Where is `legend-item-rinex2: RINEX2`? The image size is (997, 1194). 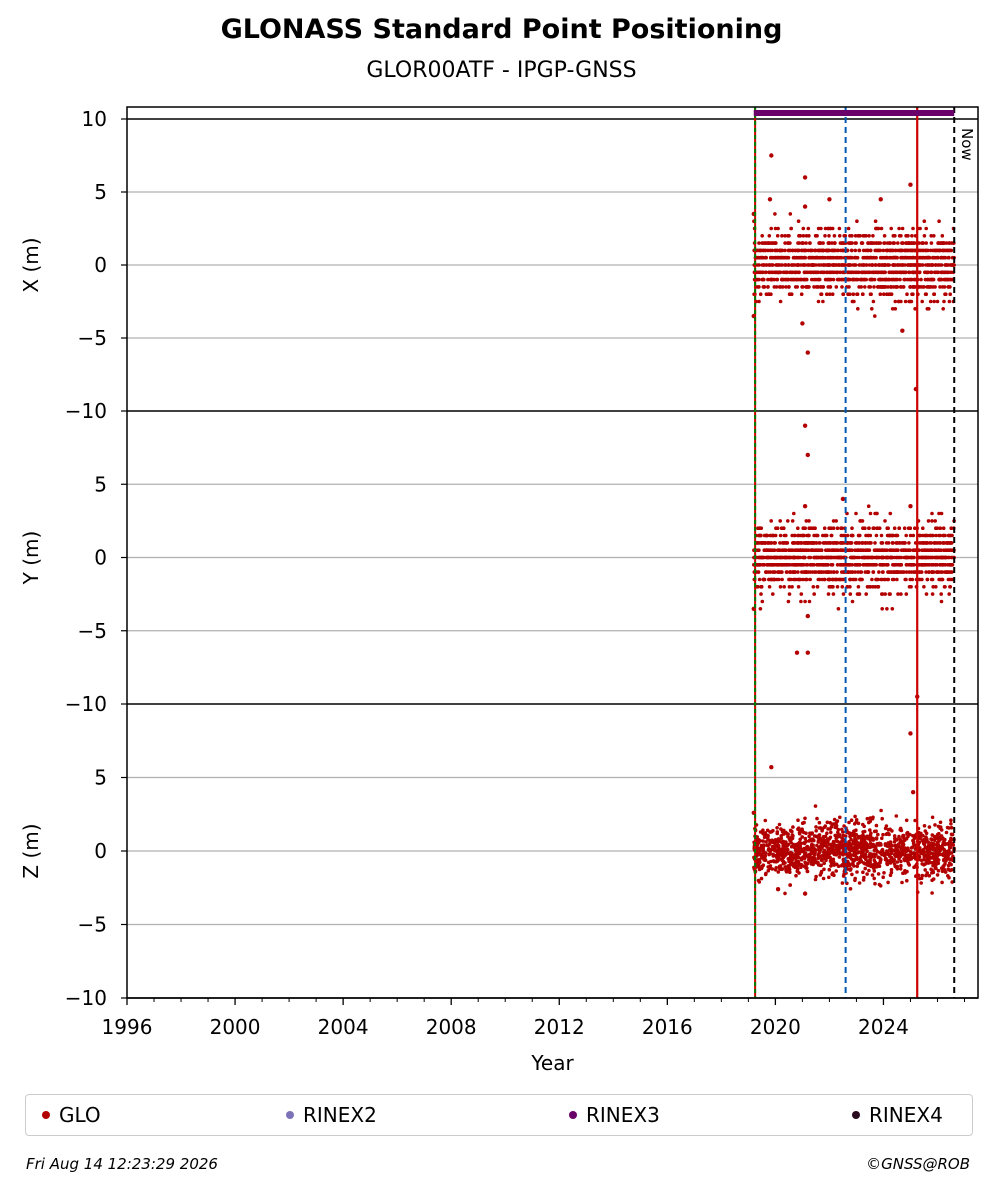 legend-item-rinex2: RINEX2 is located at coordinates (331, 1115).